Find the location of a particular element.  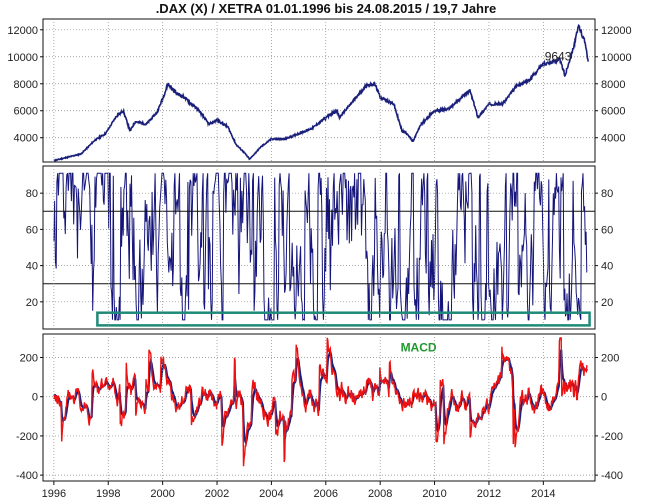

y-tick-label-left: 80 is located at coordinates (32, 194).